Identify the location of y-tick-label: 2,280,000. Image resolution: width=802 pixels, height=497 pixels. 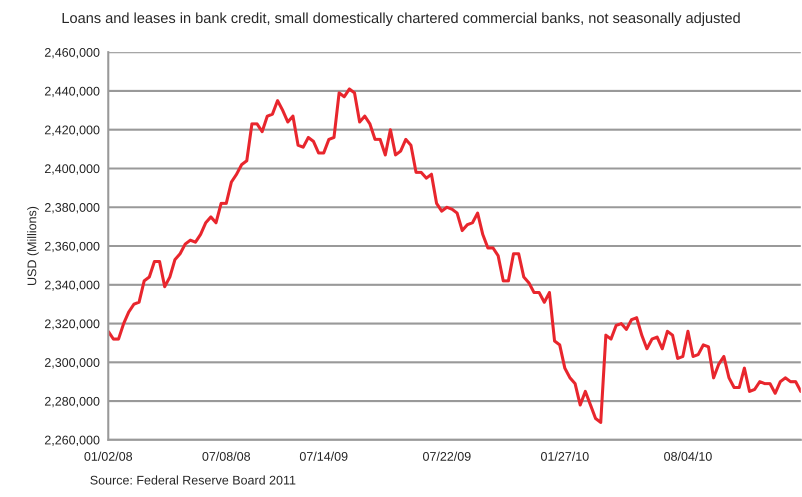
(72, 402).